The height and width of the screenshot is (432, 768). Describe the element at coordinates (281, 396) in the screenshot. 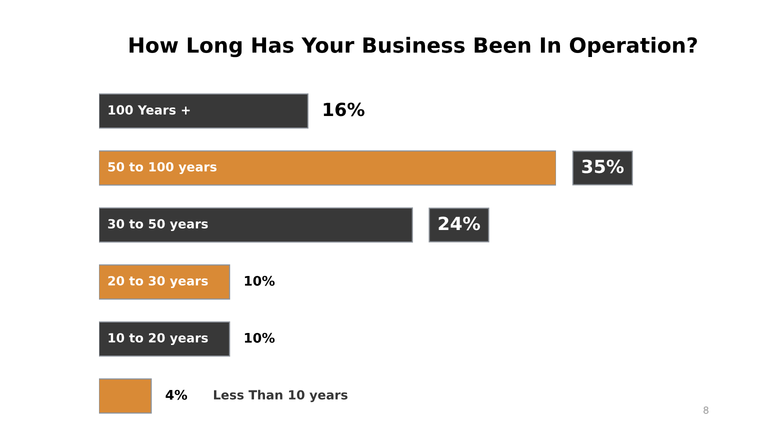

I see `y-tick-label: Less Than 10 years` at that location.